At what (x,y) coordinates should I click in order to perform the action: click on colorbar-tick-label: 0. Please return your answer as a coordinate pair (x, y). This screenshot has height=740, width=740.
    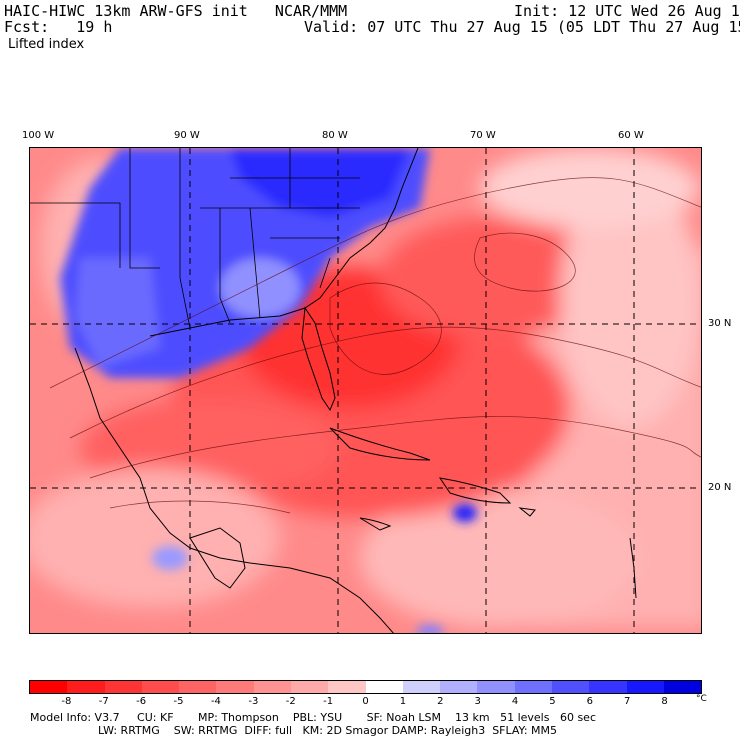
    Looking at the image, I should click on (365, 701).